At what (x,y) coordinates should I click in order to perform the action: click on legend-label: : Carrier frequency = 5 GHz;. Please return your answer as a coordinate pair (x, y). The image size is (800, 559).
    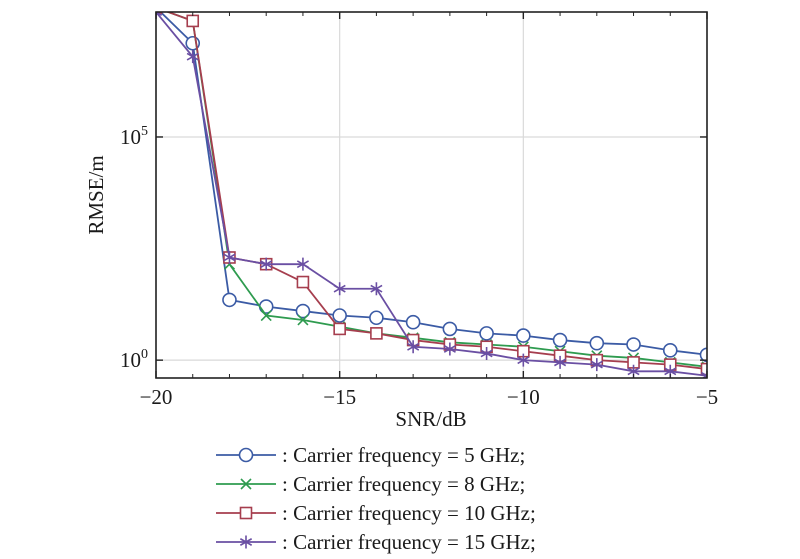
    Looking at the image, I should click on (403, 455).